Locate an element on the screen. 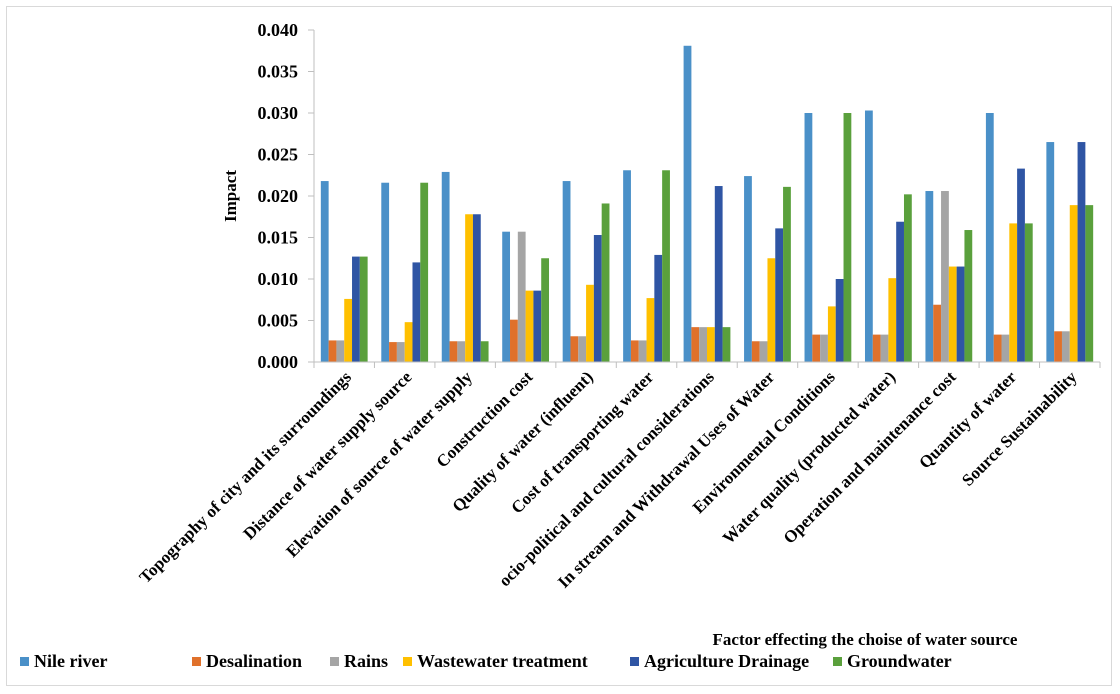 This screenshot has height=694, width=1120. legend-item: Desalination is located at coordinates (247, 661).